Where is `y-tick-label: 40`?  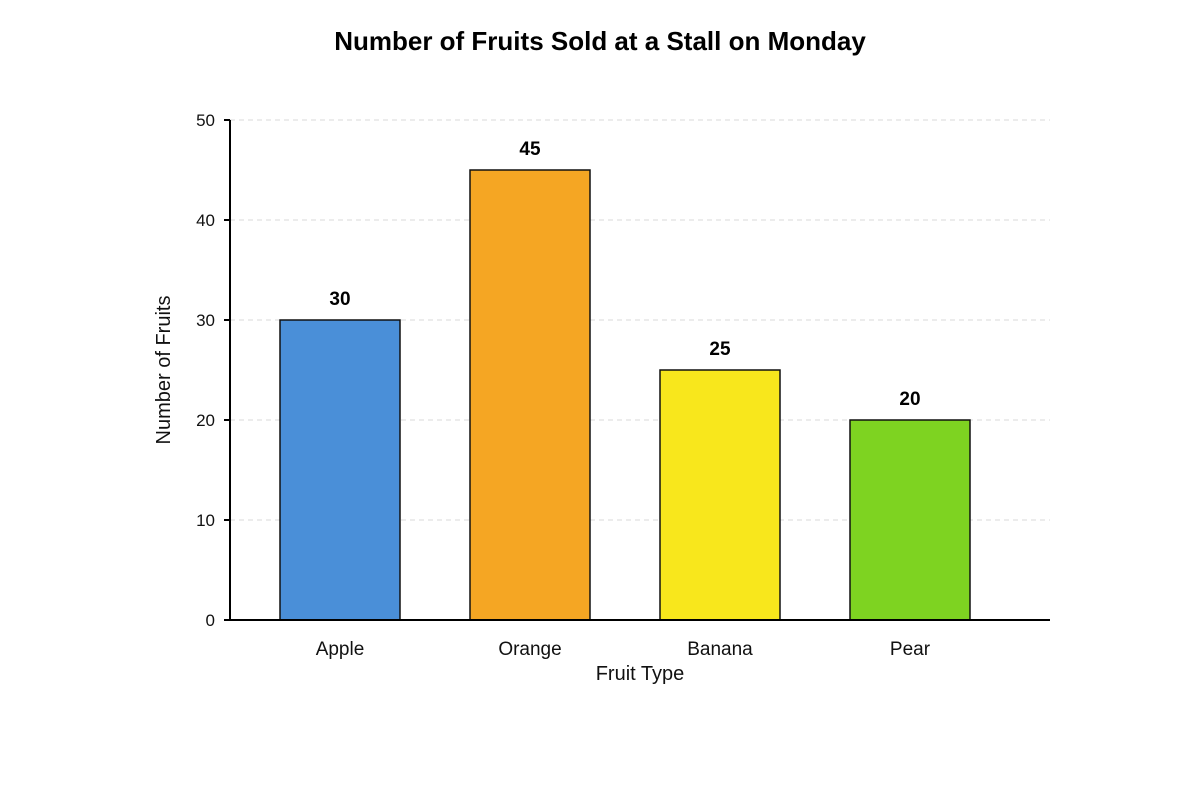
y-tick-label: 40 is located at coordinates (205, 220).